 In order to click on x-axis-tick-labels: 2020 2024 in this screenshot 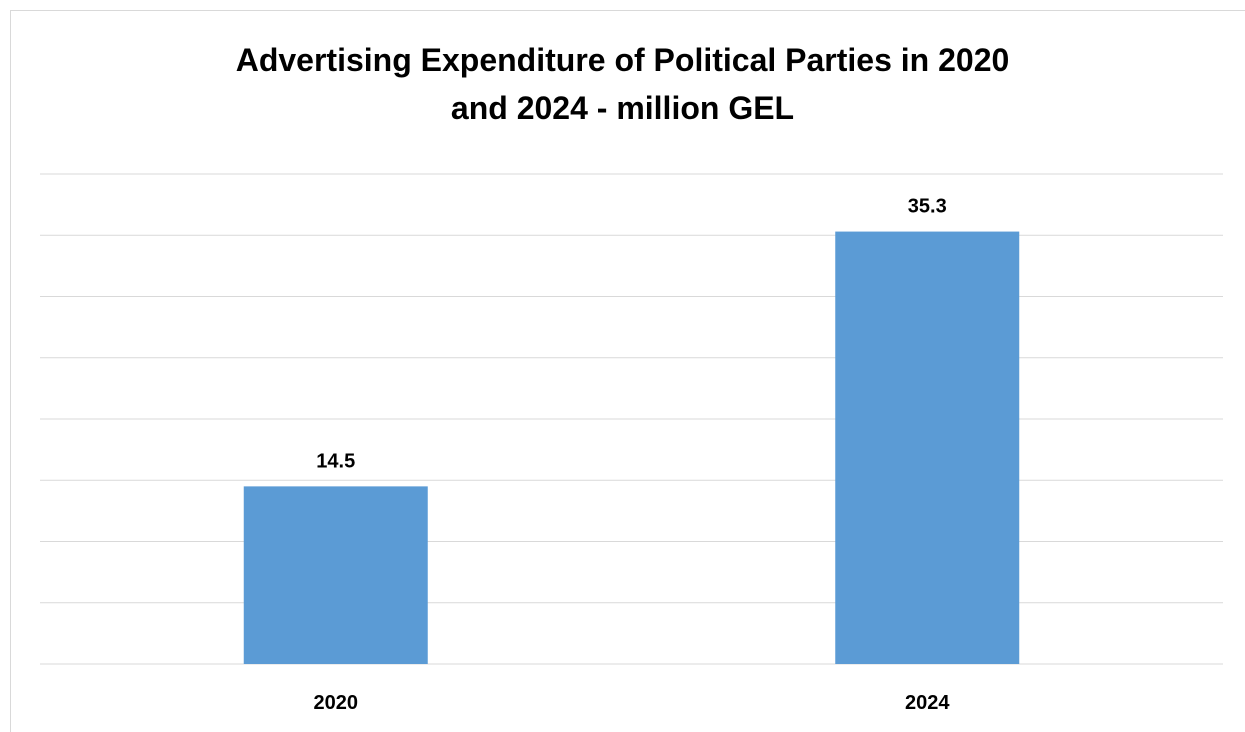, I will do `click(632, 703)`.